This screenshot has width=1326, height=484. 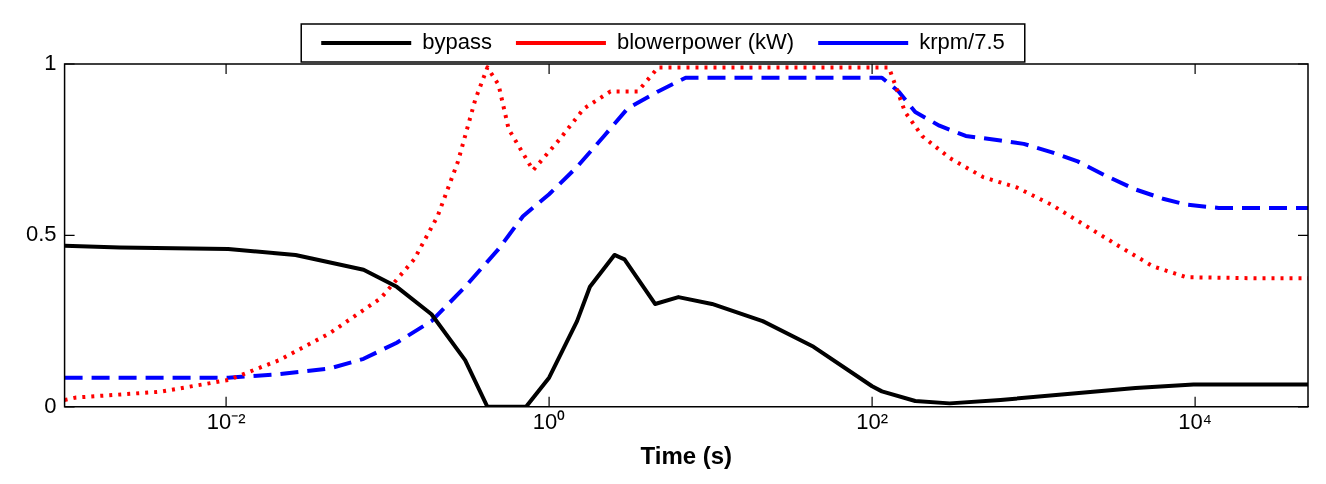 I want to click on legend-label: krpm/7.5, so click(x=962, y=42).